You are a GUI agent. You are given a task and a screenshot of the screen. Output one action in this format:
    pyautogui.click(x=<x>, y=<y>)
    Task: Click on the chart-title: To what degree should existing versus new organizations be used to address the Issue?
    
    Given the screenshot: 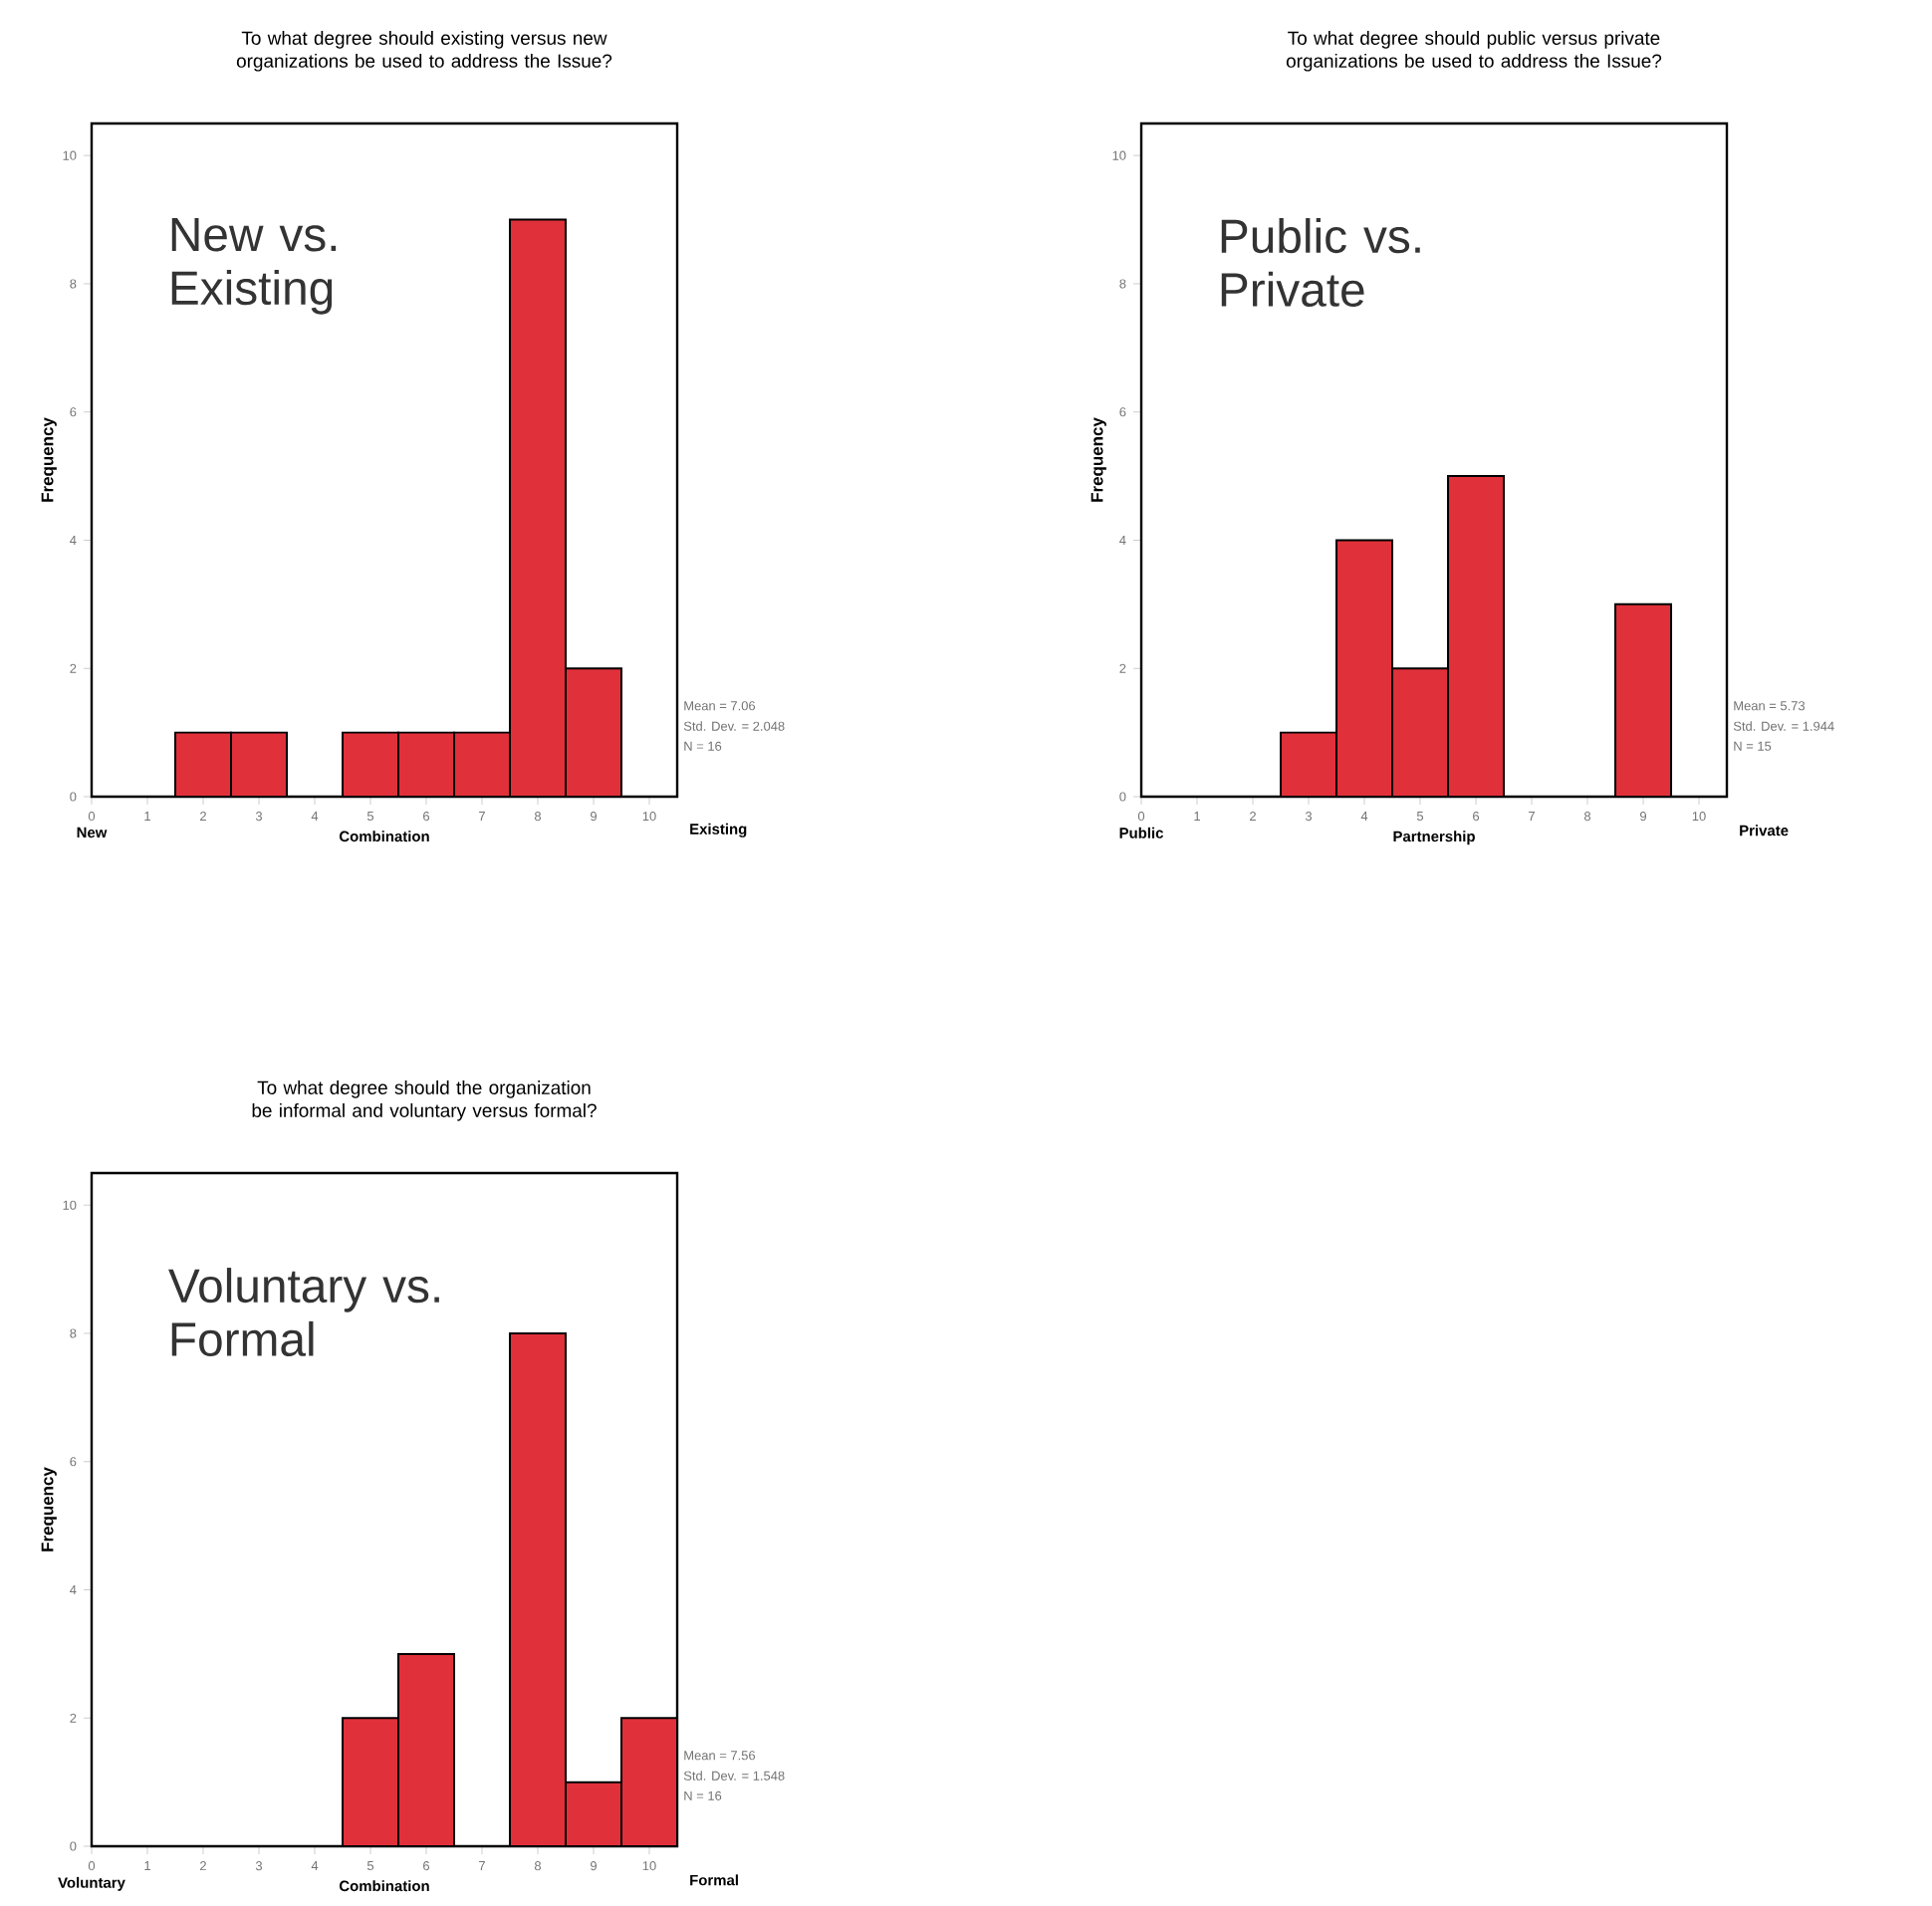 What is the action you would take?
    pyautogui.click(x=424, y=52)
    